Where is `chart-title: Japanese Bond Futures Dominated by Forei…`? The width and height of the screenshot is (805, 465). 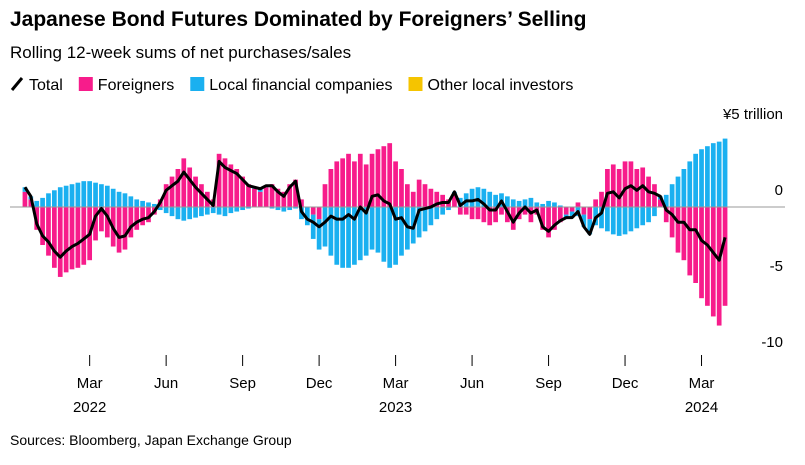 chart-title: Japanese Bond Futures Dominated by Forei… is located at coordinates (298, 19).